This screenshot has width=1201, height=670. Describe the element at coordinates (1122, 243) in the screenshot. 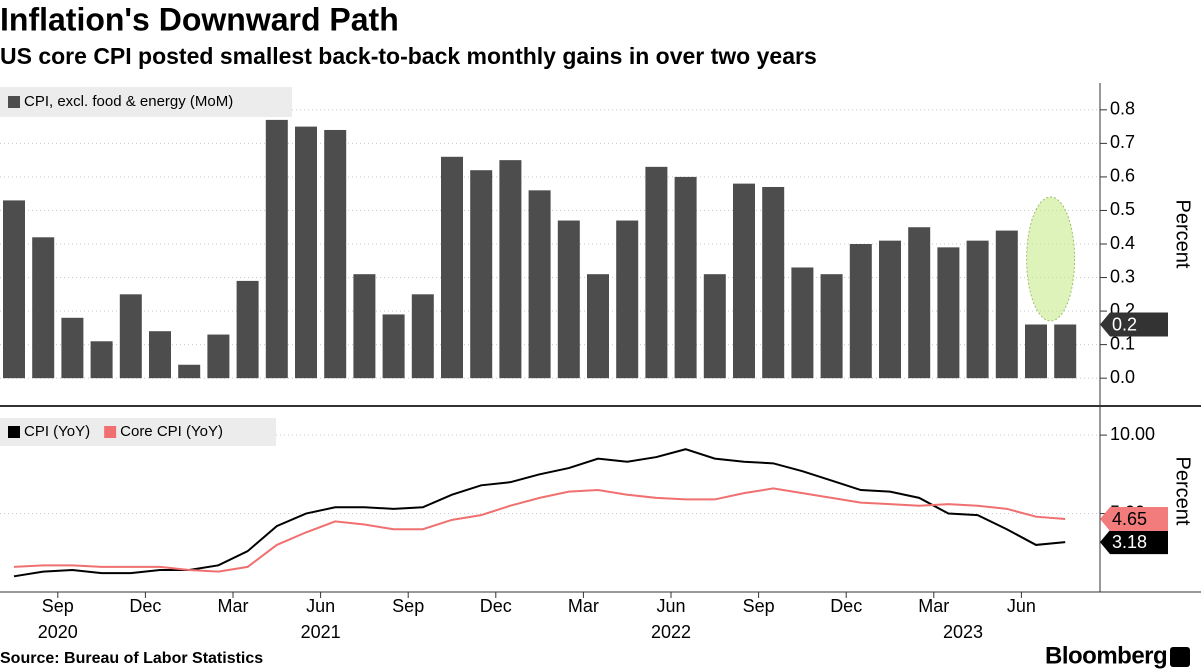

I see `y-tick-label: 0.4` at that location.